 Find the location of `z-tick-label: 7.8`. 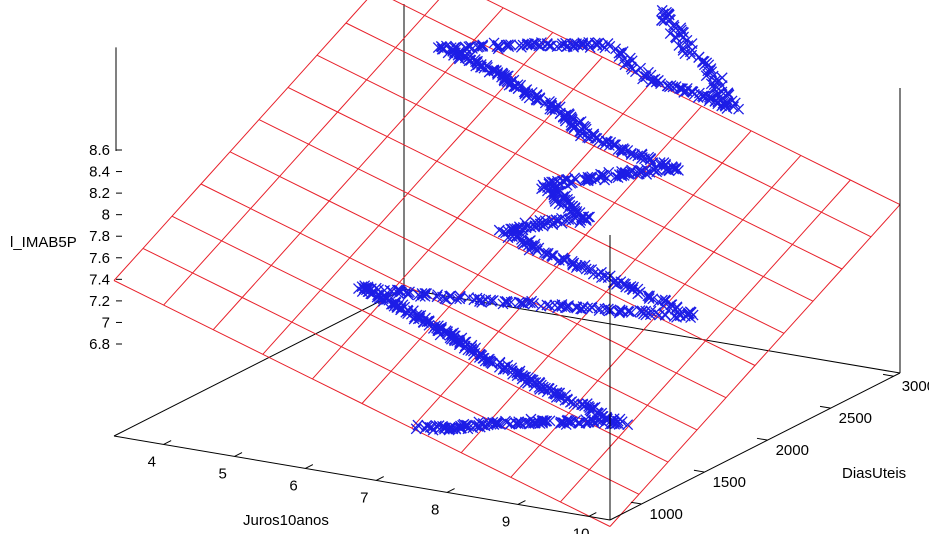

z-tick-label: 7.8 is located at coordinates (99, 236).